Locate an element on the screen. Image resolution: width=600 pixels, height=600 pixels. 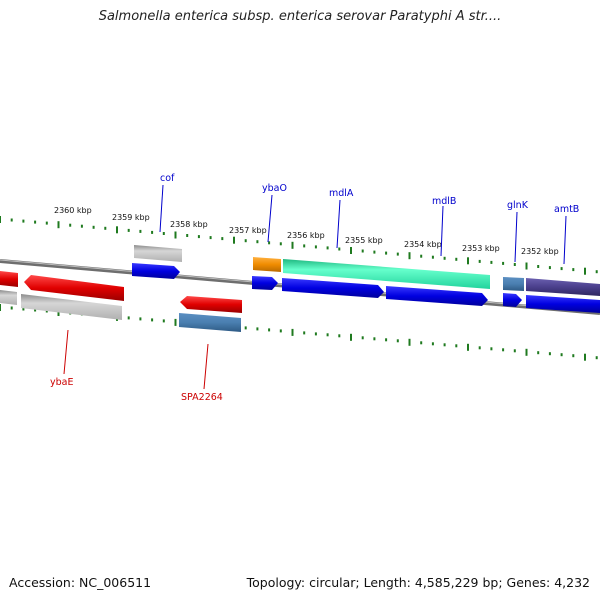
gene-label-mdlA: mdlA is located at coordinates (341, 193).